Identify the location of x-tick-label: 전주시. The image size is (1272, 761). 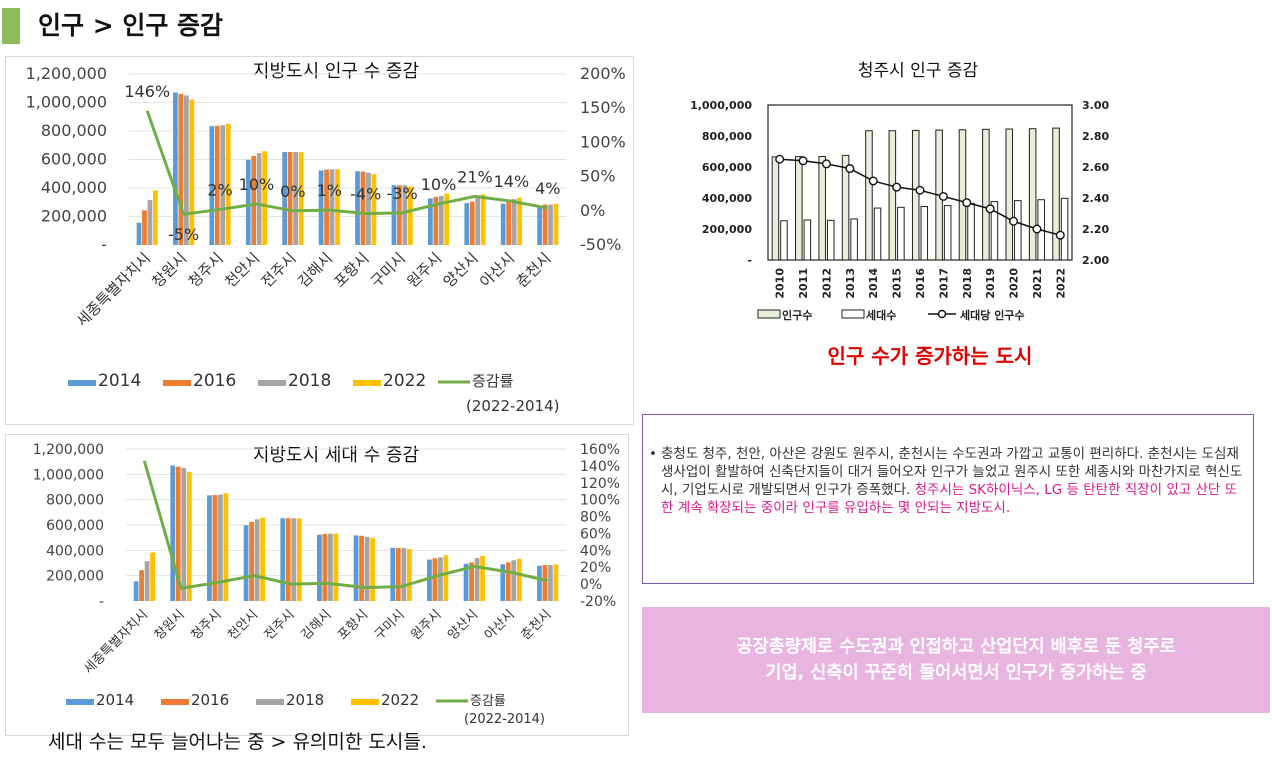
(280, 625).